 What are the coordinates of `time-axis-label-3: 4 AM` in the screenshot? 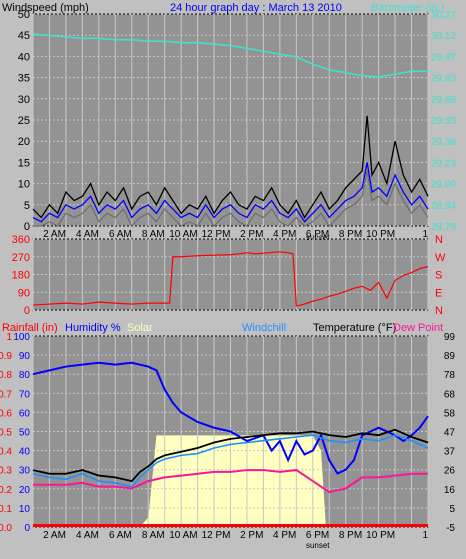 It's located at (87, 535).